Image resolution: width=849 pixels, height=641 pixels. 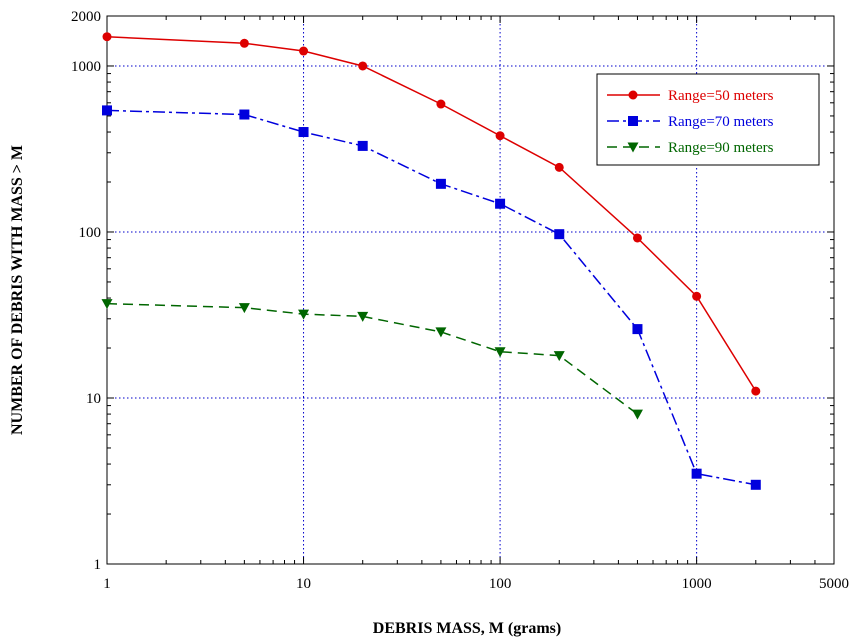 What do you see at coordinates (500, 584) in the screenshot?
I see `x-tick-label: 100` at bounding box center [500, 584].